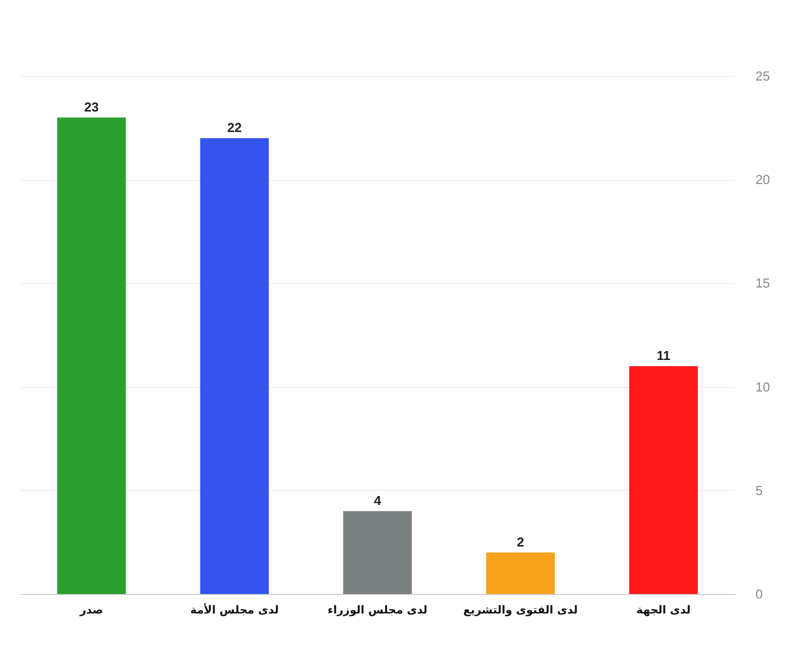 Image resolution: width=800 pixels, height=649 pixels. Describe the element at coordinates (234, 128) in the screenshot. I see `data-label: 22` at that location.